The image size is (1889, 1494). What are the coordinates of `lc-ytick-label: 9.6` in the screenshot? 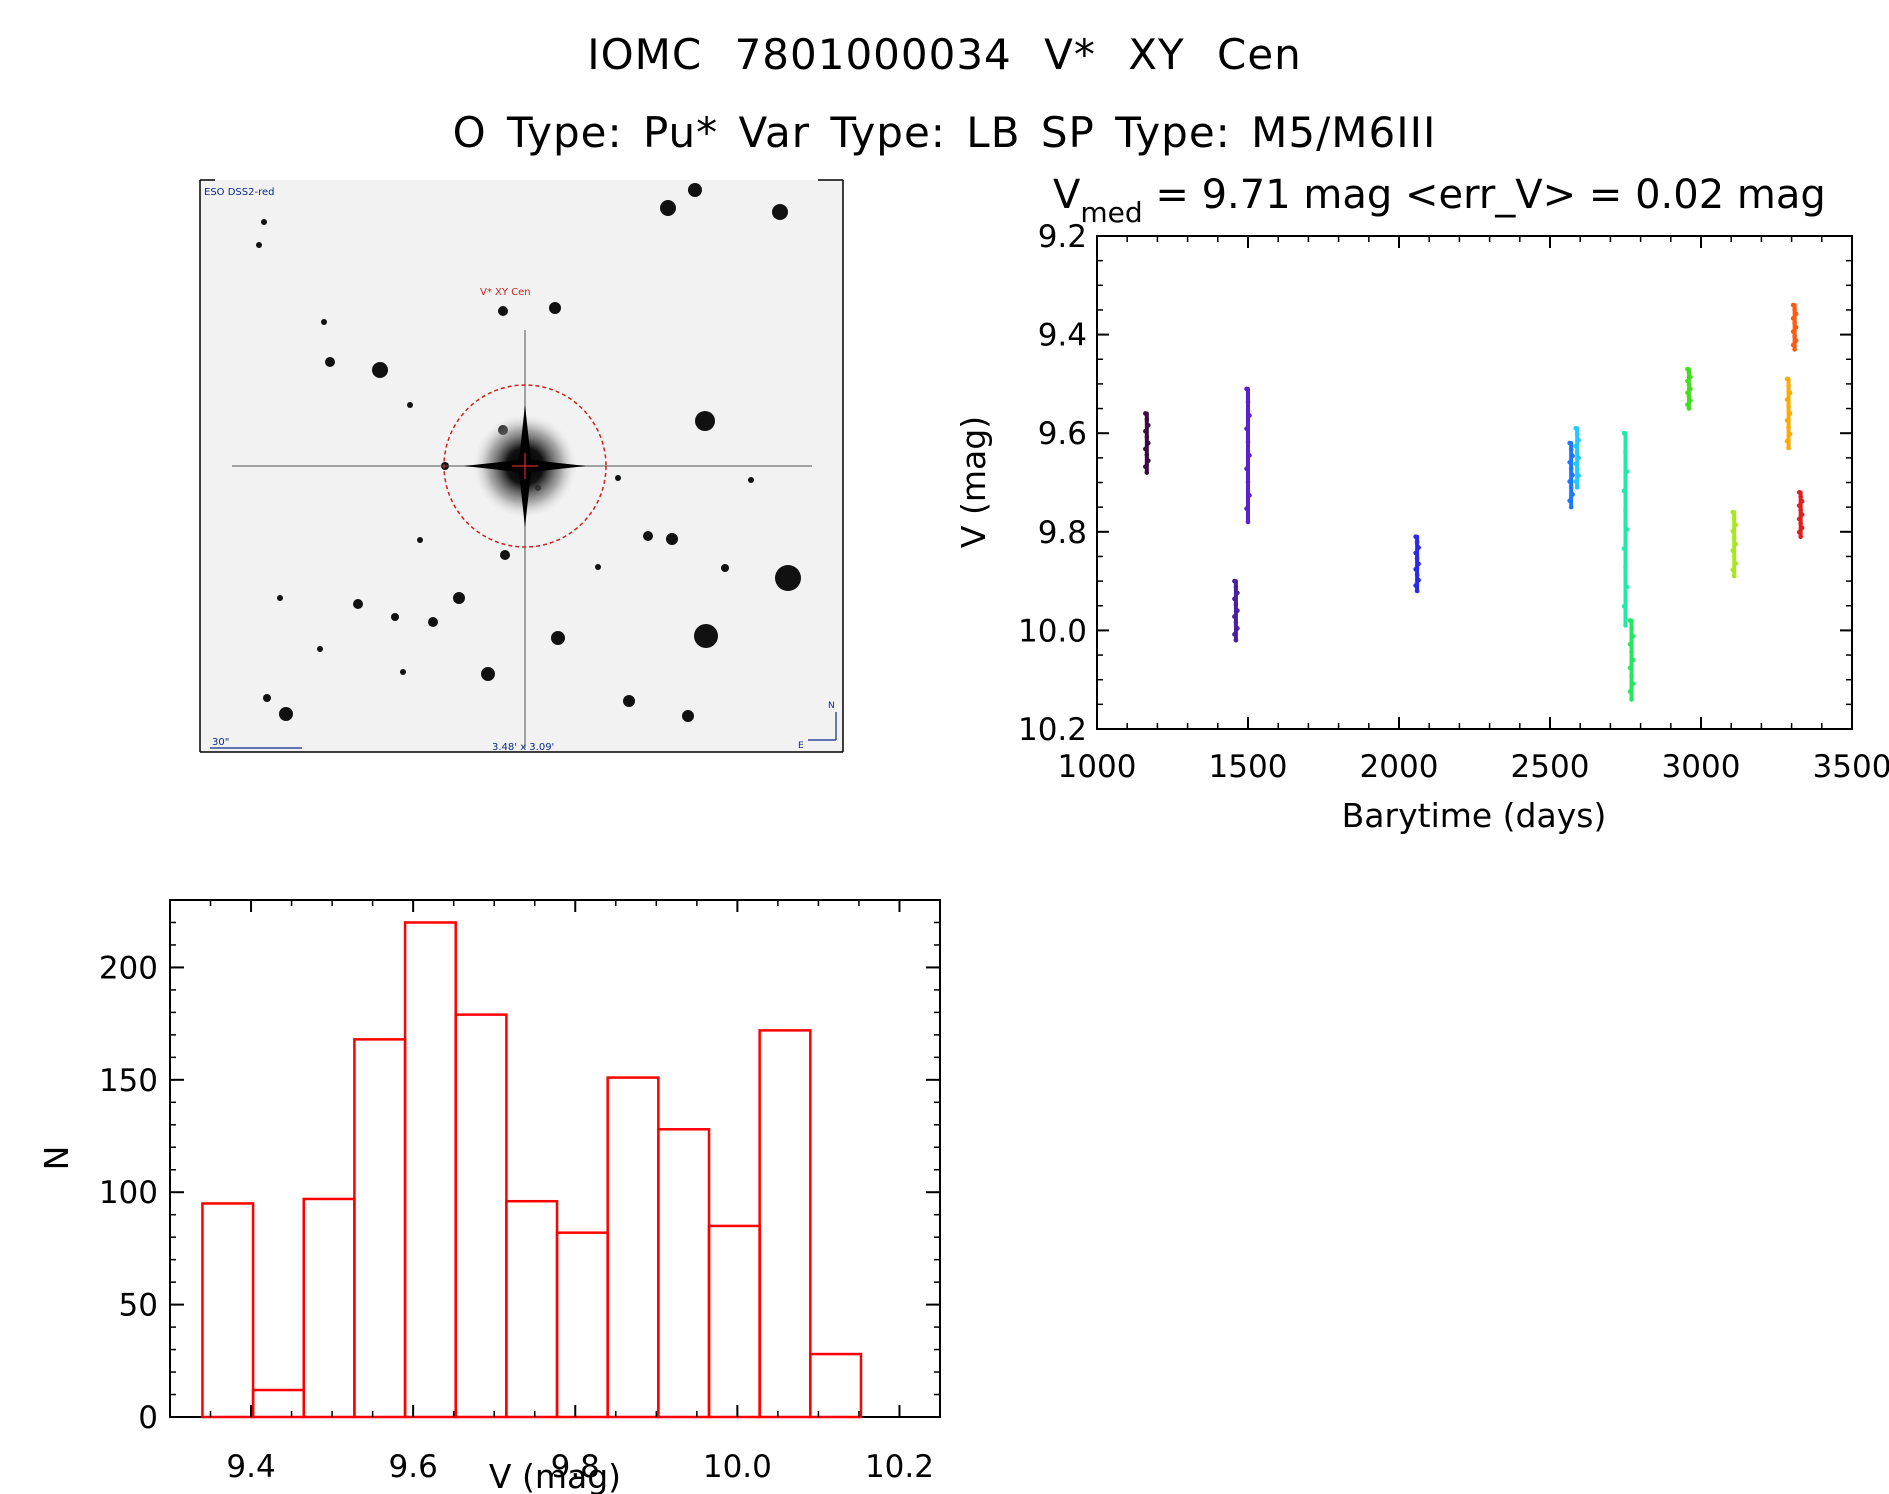 It's located at (1062, 434).